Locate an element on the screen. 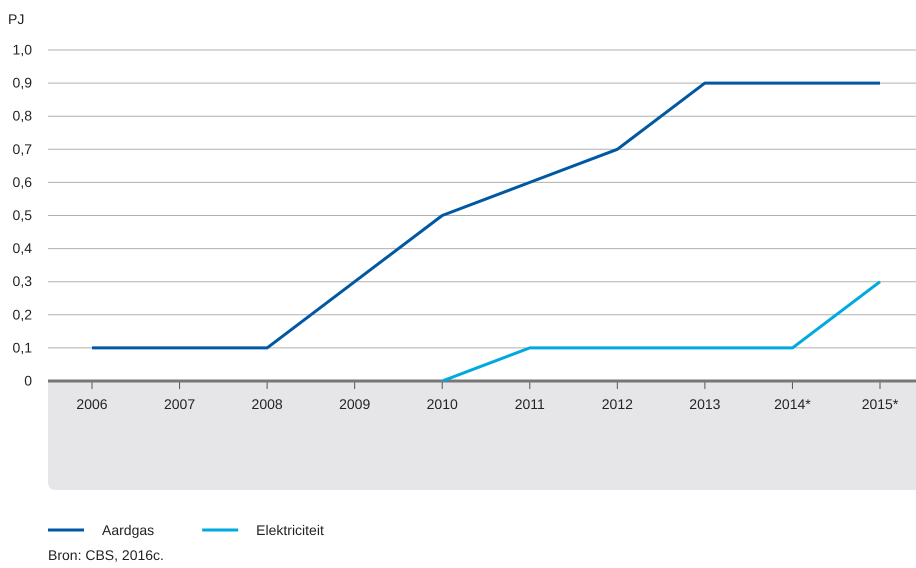  y-tick-label: 0,3 is located at coordinates (22, 281).